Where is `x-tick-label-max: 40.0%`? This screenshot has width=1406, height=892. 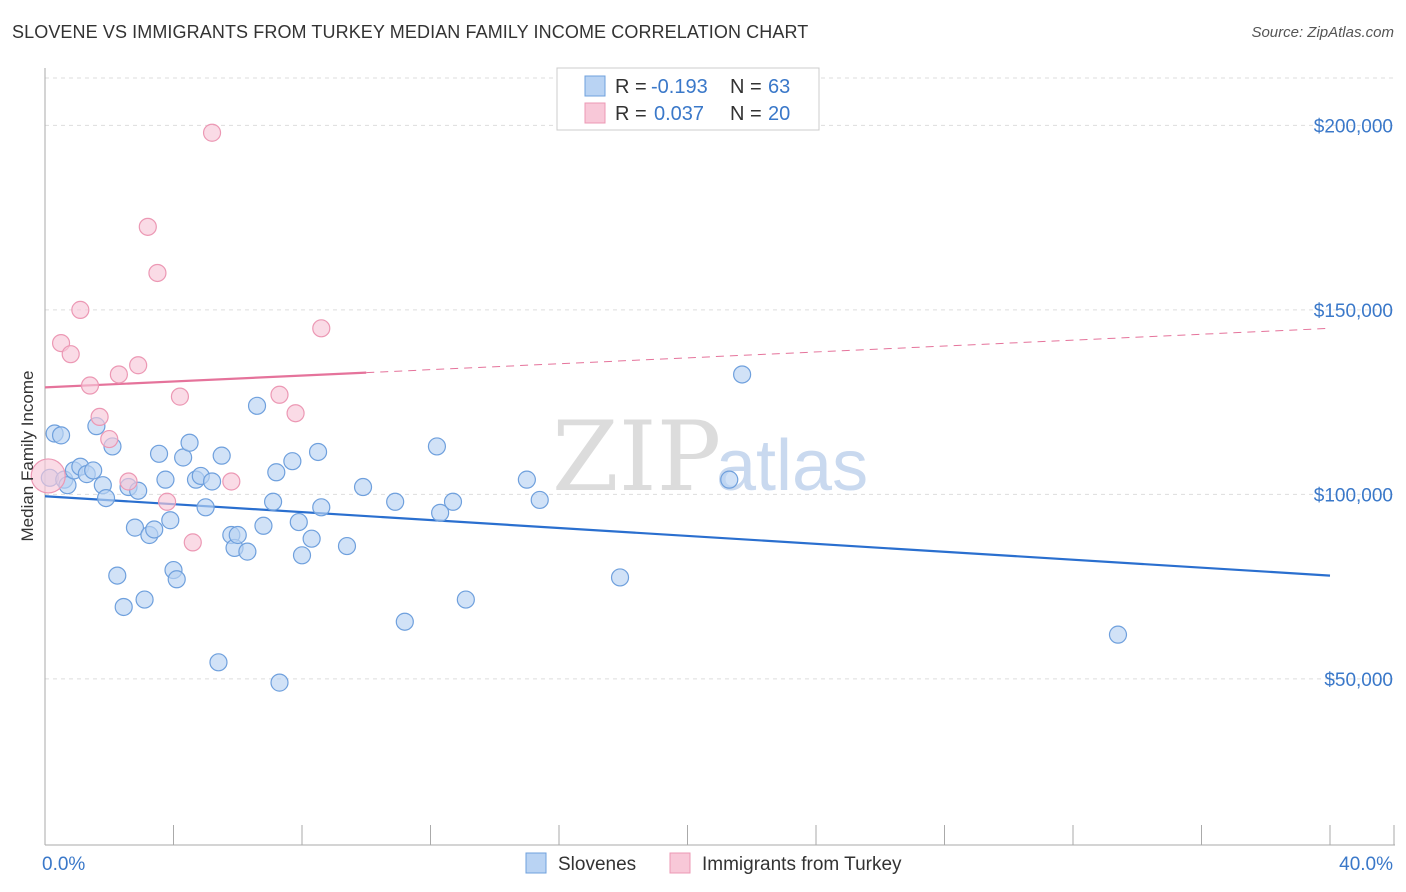 x-tick-label-max: 40.0% is located at coordinates (1366, 864).